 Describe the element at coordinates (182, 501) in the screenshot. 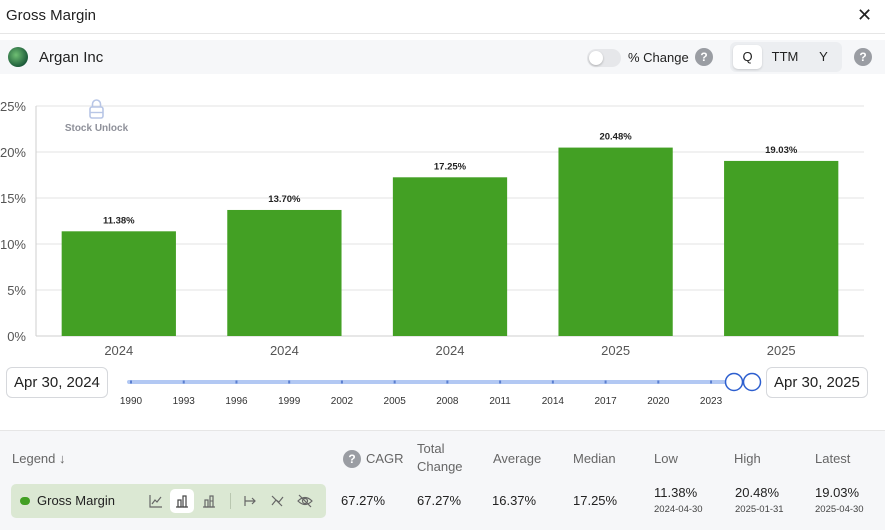

I see `bar-chart-icon` at that location.